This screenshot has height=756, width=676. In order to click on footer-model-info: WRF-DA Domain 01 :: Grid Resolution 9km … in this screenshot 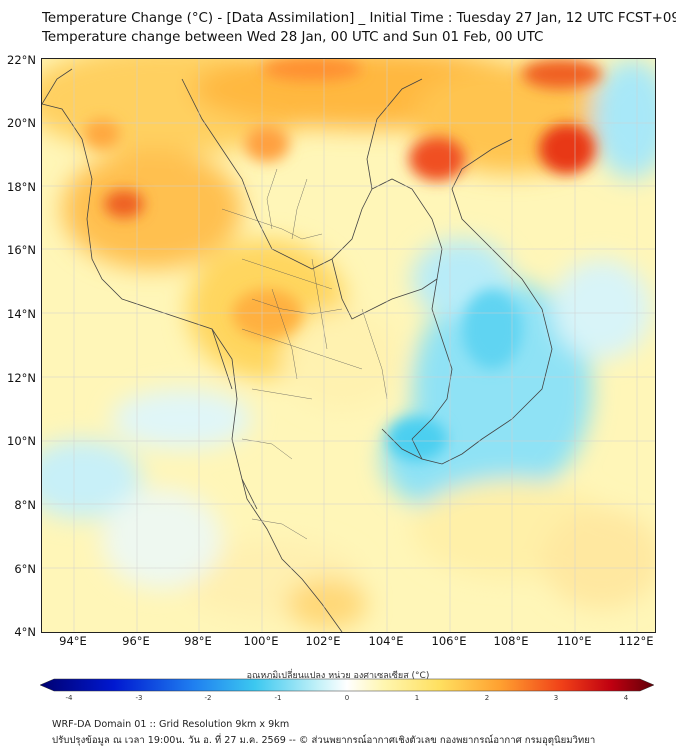, I will do `click(171, 724)`.